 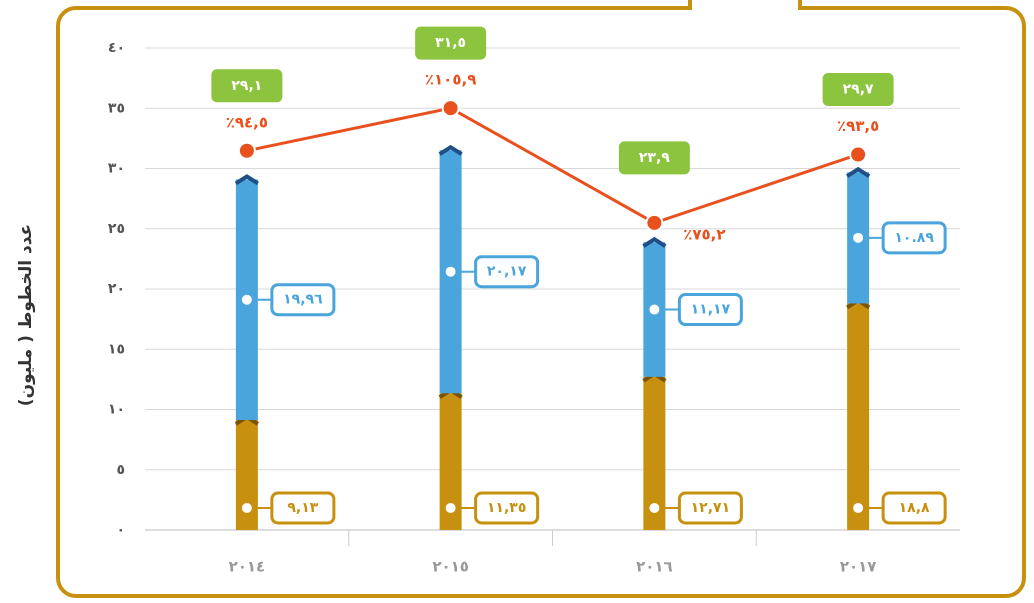 I want to click on value-label: ٢٠,١٧, so click(x=507, y=272).